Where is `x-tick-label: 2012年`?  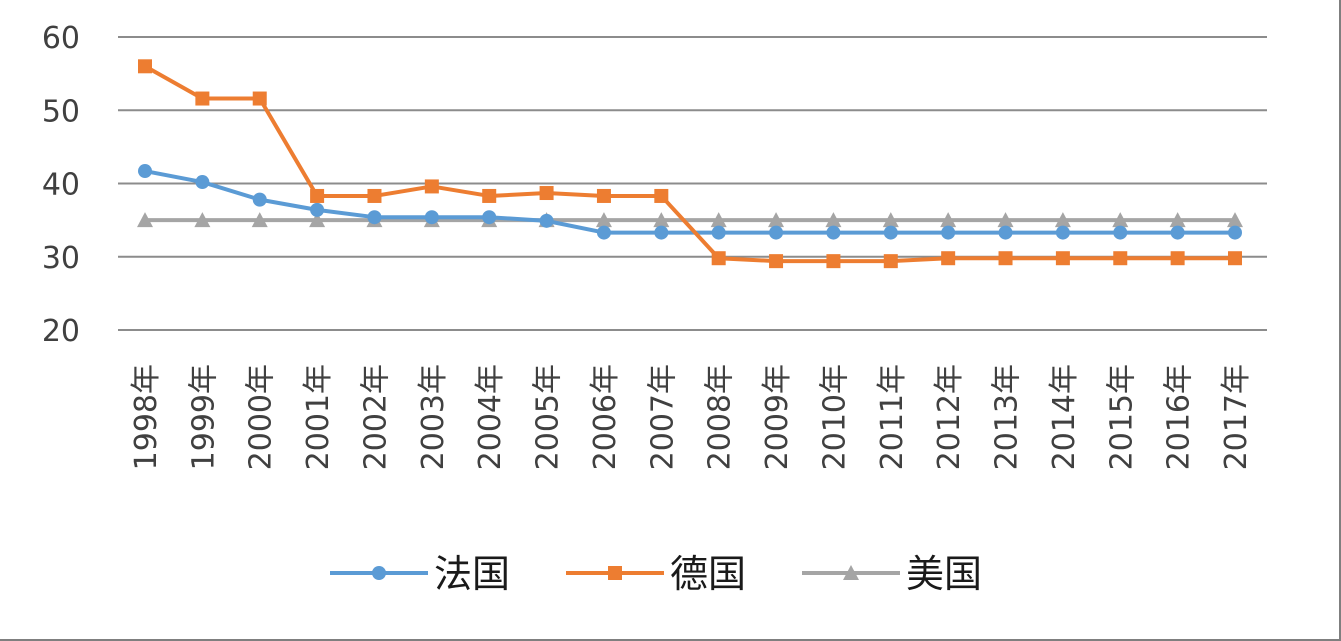 x-tick-label: 2012年 is located at coordinates (949, 417).